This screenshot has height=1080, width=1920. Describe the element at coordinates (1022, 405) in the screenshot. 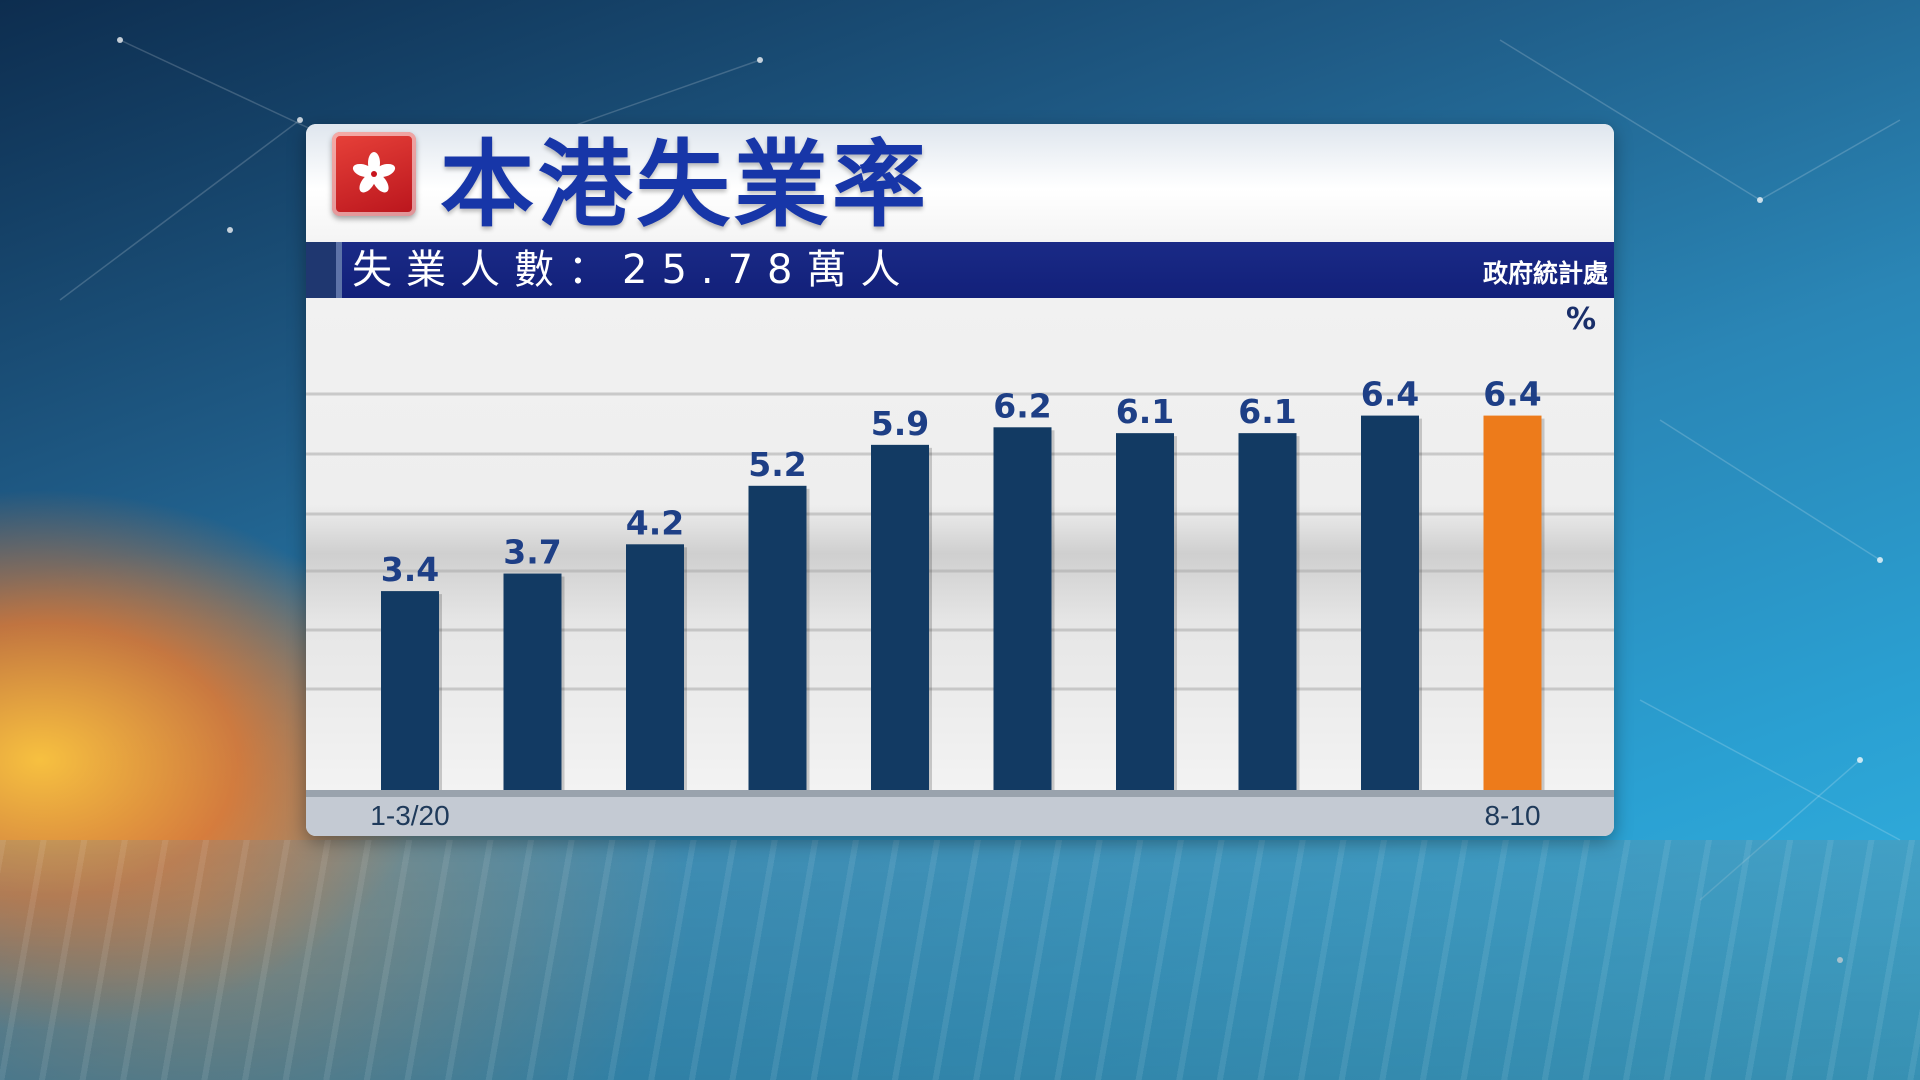

I see `bar-value-label: 6.2` at that location.